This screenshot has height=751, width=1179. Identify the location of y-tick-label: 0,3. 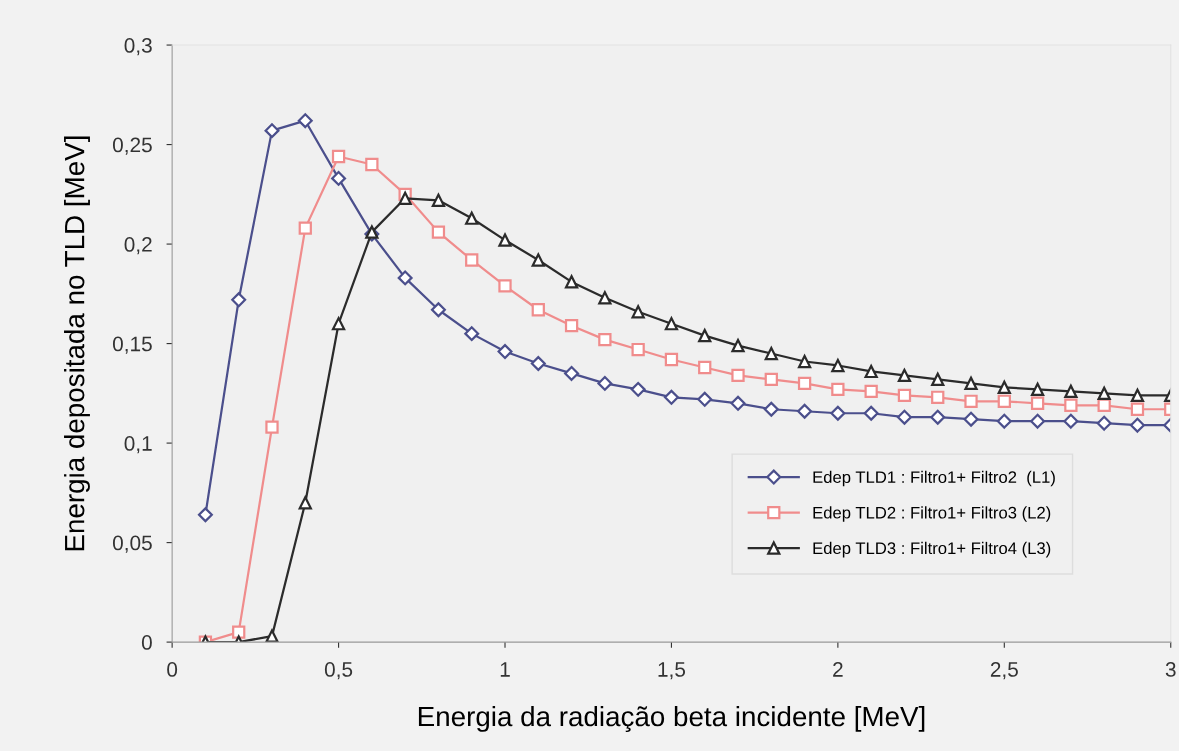
(138, 47).